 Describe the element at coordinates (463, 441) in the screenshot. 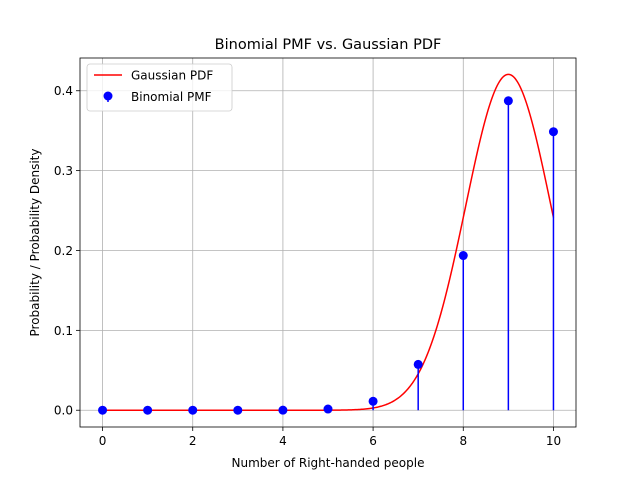

I see `x-tick-label: 8` at that location.